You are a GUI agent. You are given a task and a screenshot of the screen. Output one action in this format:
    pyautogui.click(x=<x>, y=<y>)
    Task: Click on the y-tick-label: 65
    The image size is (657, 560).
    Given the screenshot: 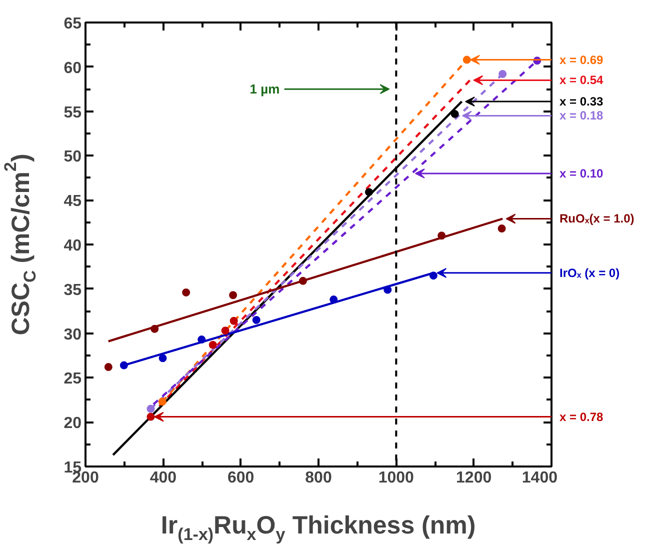 What is the action you would take?
    pyautogui.click(x=73, y=24)
    